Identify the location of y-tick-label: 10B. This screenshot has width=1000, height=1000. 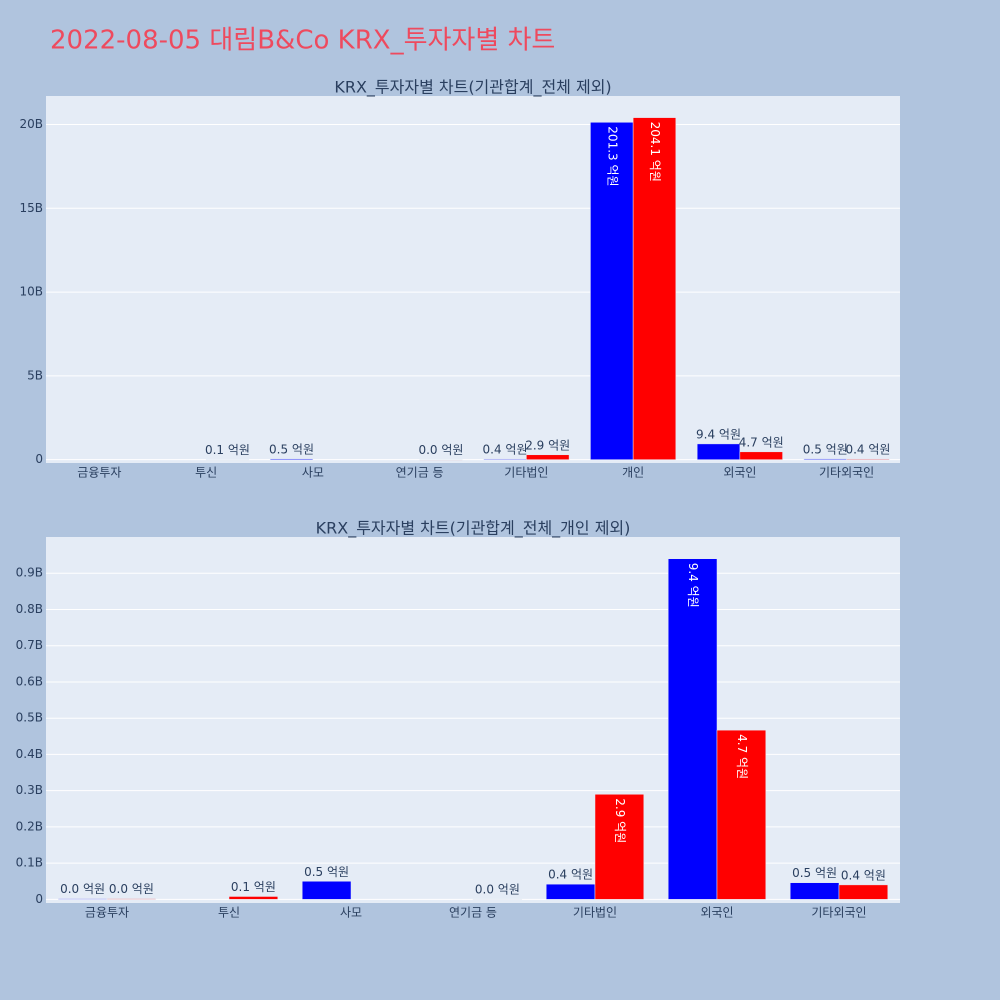
(31, 292).